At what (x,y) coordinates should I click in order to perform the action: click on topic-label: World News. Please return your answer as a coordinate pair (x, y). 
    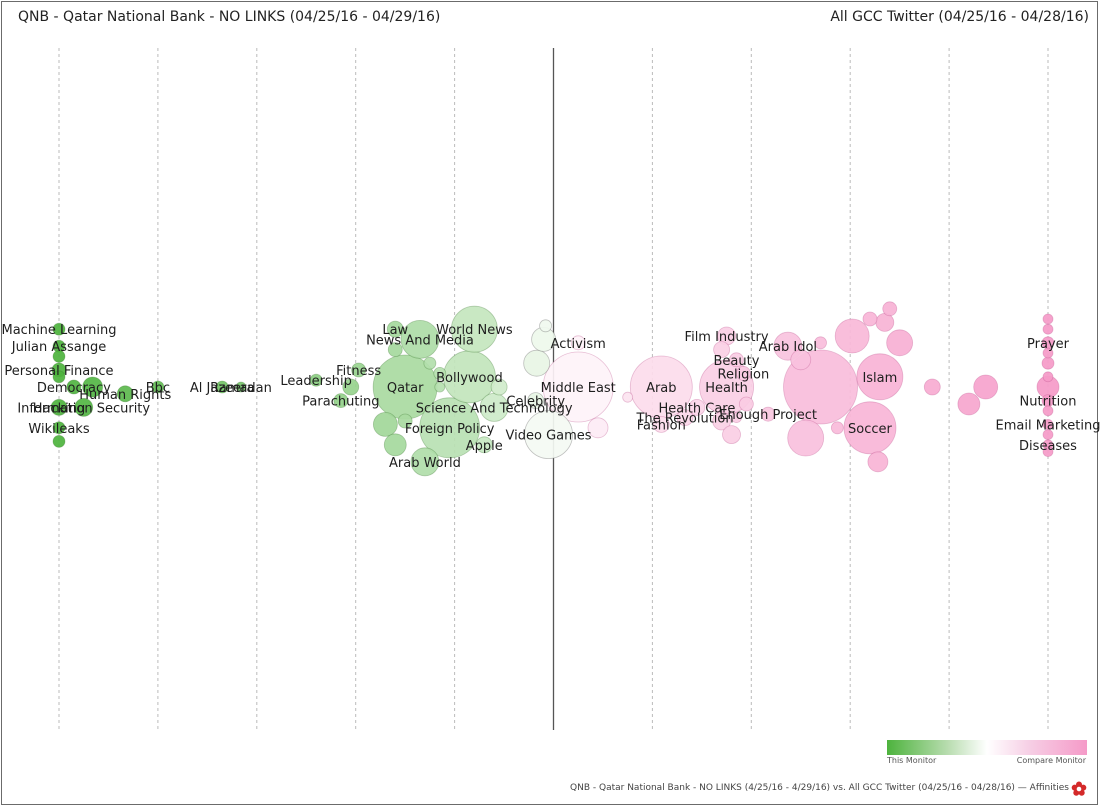
    Looking at the image, I should click on (474, 330).